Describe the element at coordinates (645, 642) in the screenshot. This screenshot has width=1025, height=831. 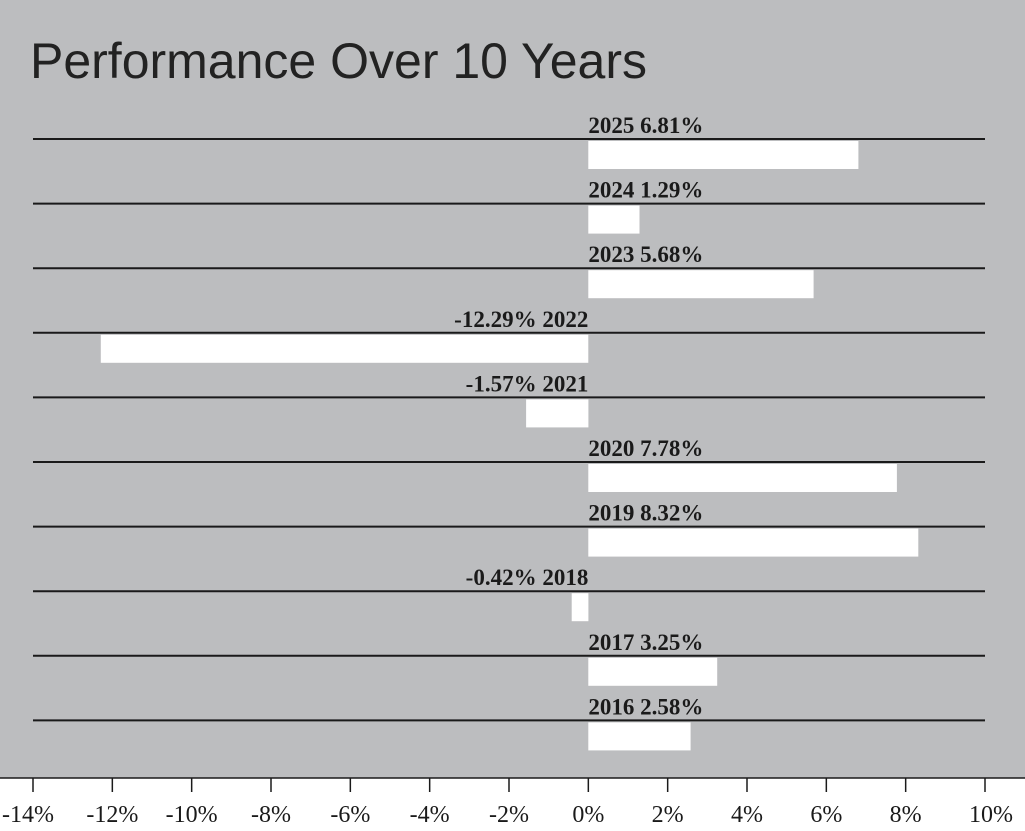
I see `data-label-2017: 2017 3.25%` at that location.